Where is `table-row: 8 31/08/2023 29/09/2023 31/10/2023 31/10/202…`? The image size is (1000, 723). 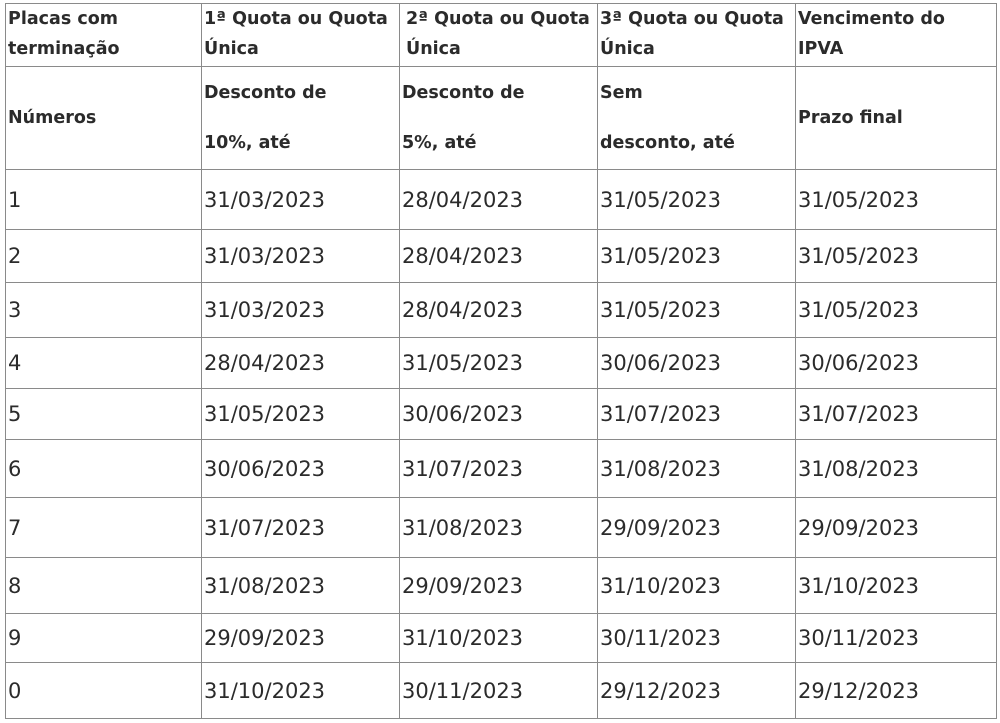
table-row: 8 31/08/2023 29/09/2023 31/10/2023 31/10/202… is located at coordinates (501, 585).